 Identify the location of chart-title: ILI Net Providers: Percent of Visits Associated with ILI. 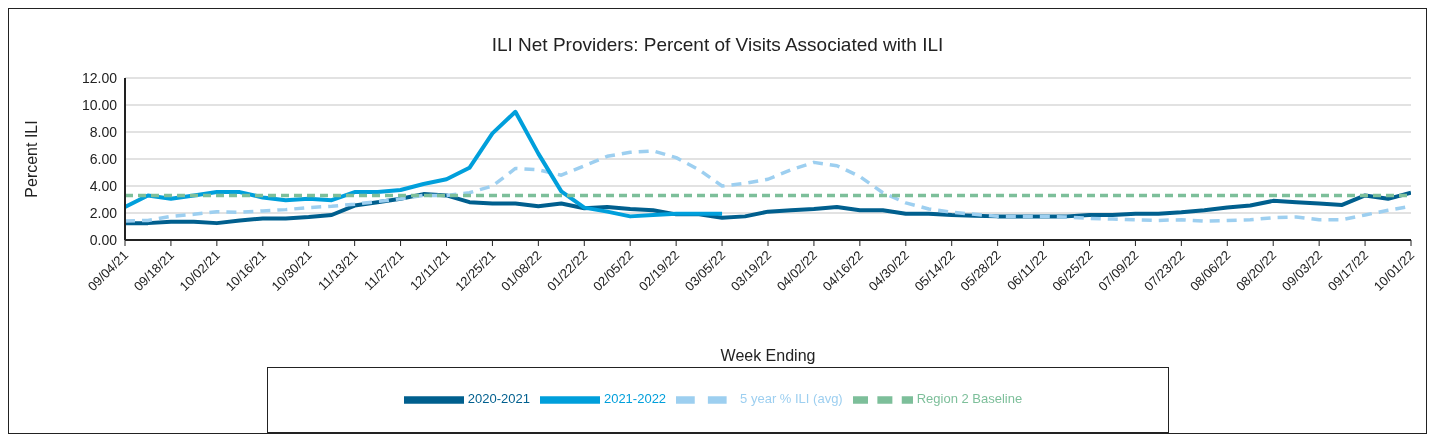
(717, 45).